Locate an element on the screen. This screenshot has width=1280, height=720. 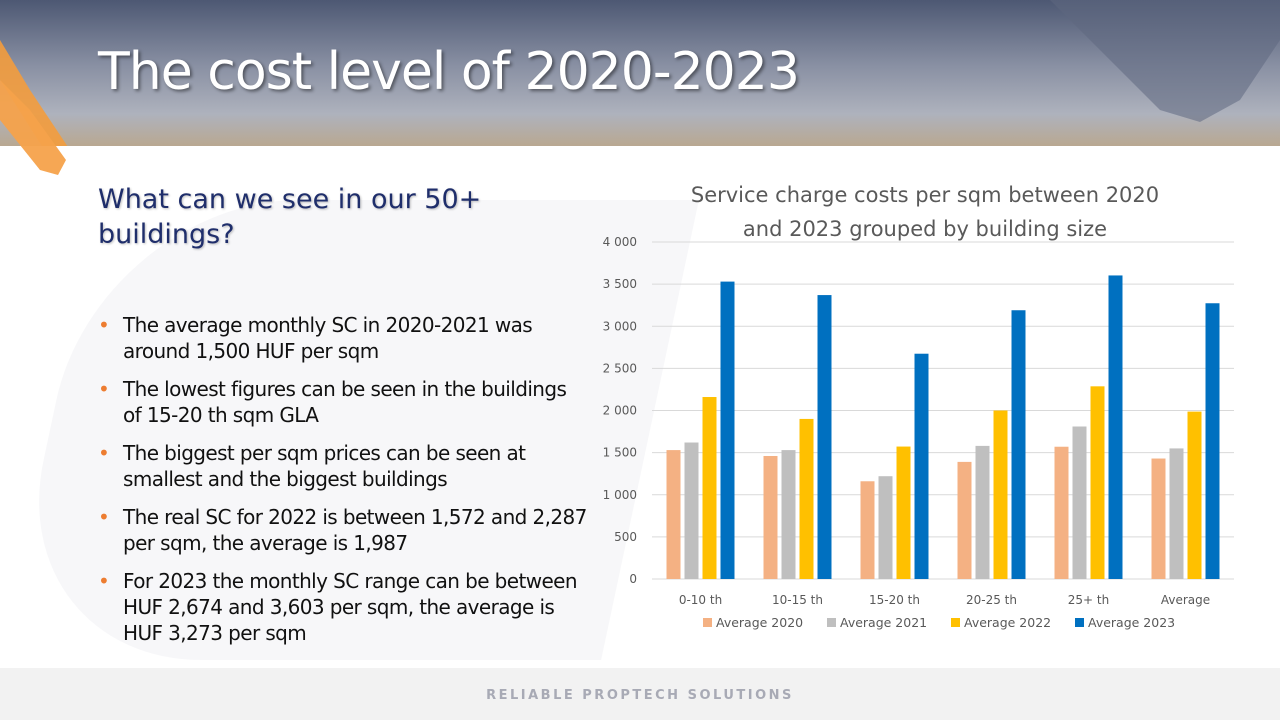
section-subtitle: What can we see in our 50+ buildings? is located at coordinates (290, 217).